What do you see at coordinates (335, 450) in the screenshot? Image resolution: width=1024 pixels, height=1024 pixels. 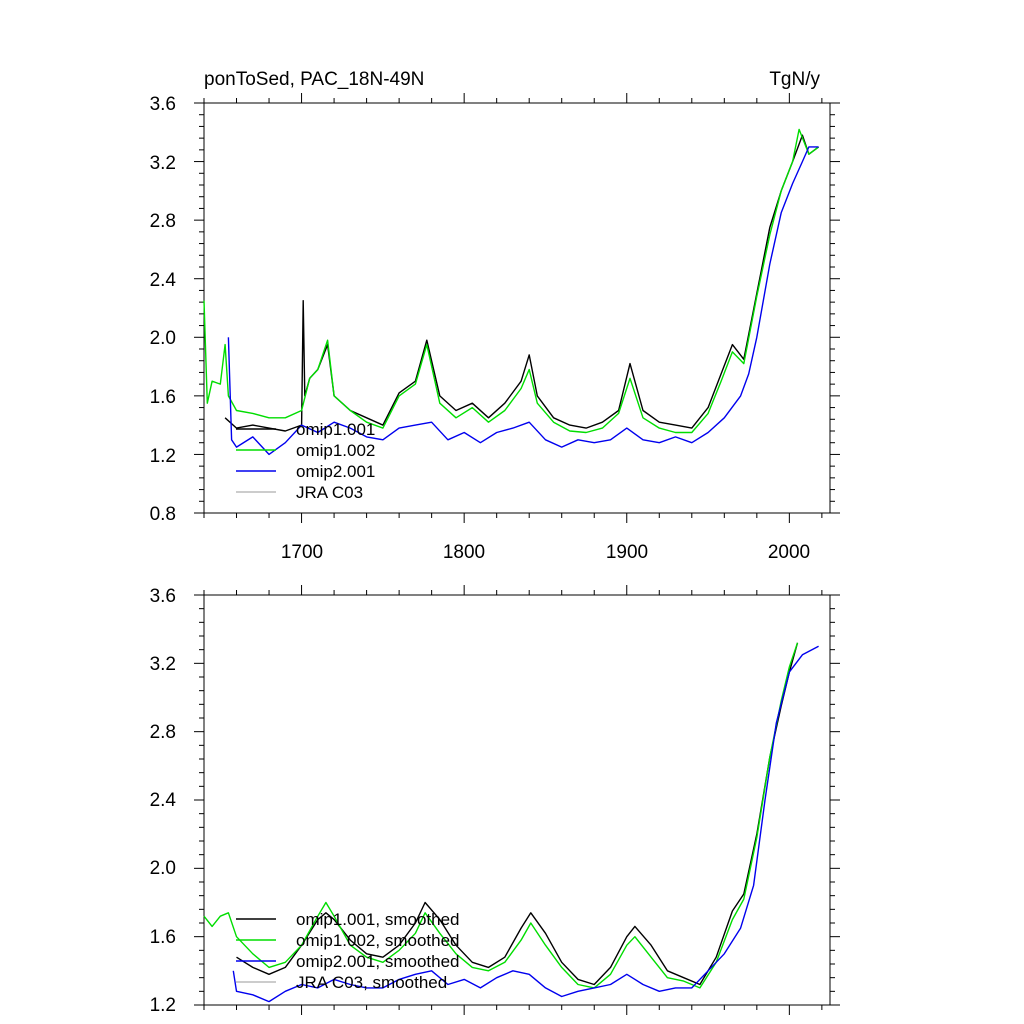 I see `legend-label: omip1.002` at bounding box center [335, 450].